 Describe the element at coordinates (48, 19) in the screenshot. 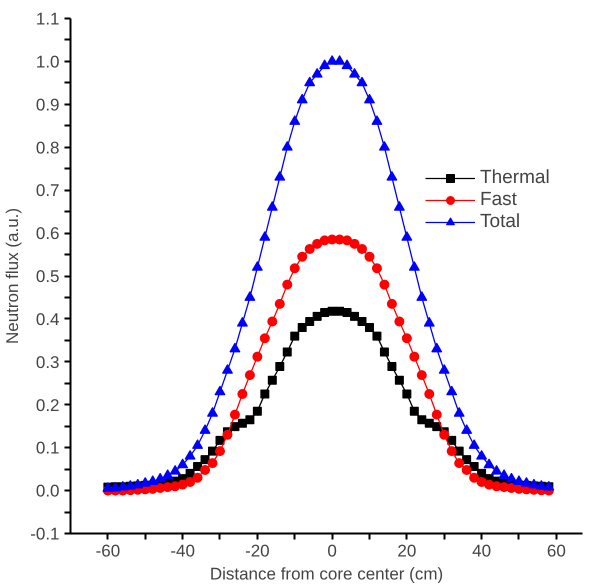

I see `y-tick-label: 1.1` at that location.